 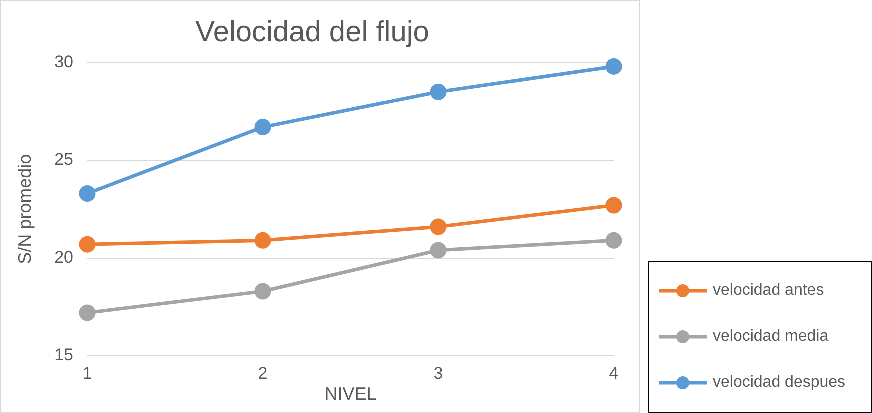 I want to click on y-axis-title: S/N promedio, so click(x=24, y=209).